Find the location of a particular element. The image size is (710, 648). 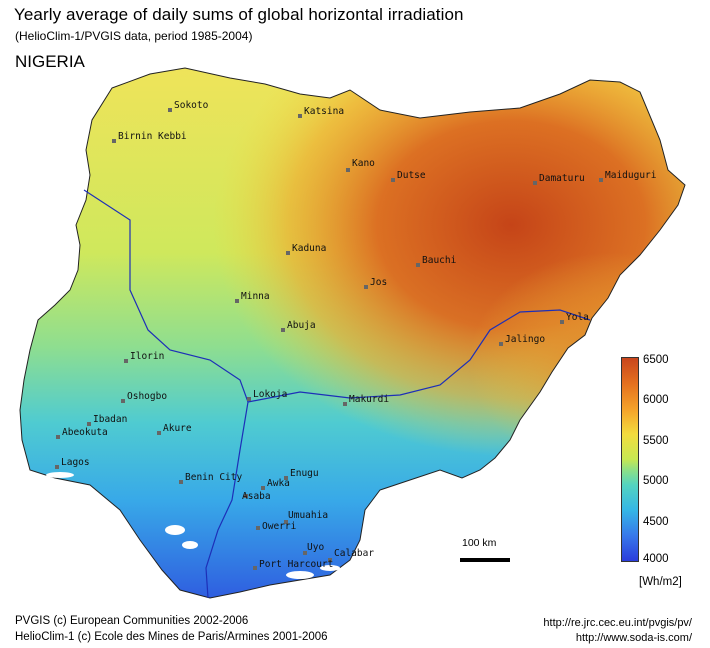

city-label: Asaba is located at coordinates (256, 496).